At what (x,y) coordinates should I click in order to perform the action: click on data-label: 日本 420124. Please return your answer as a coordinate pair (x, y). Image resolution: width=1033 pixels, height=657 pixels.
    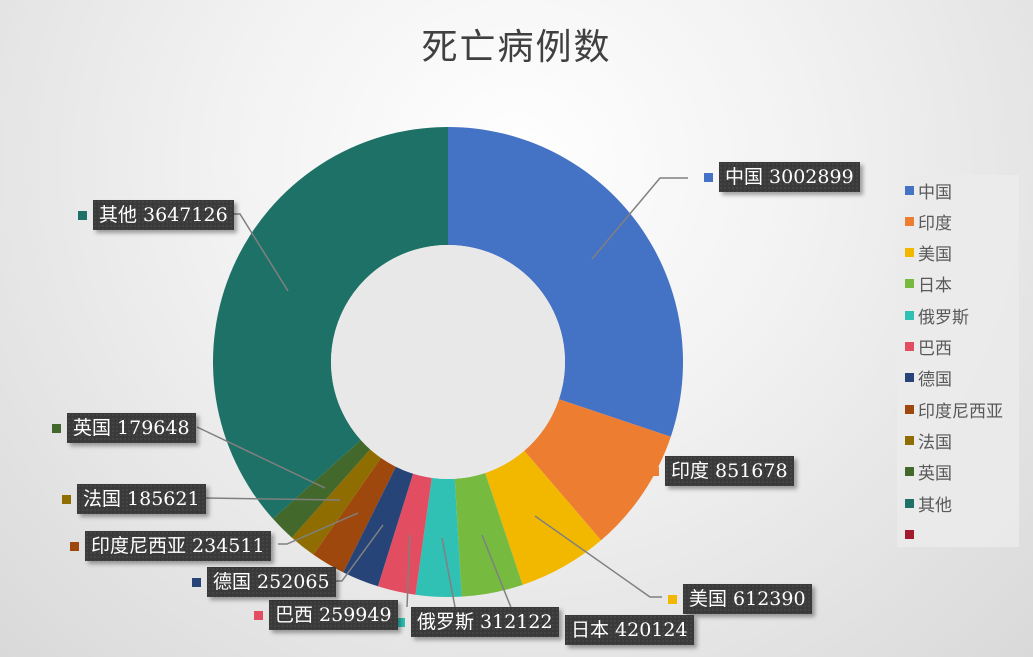
    Looking at the image, I should click on (622, 630).